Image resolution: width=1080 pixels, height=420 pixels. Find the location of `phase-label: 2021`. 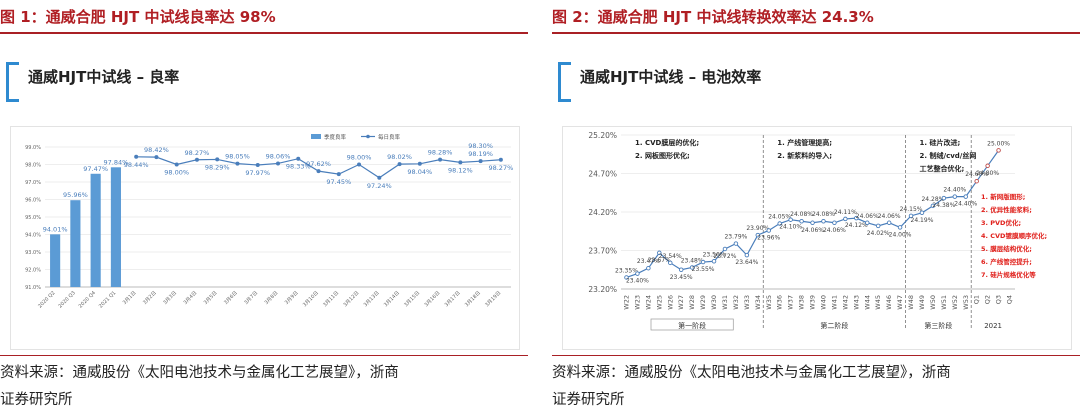

phase-label: 2021 is located at coordinates (993, 326).